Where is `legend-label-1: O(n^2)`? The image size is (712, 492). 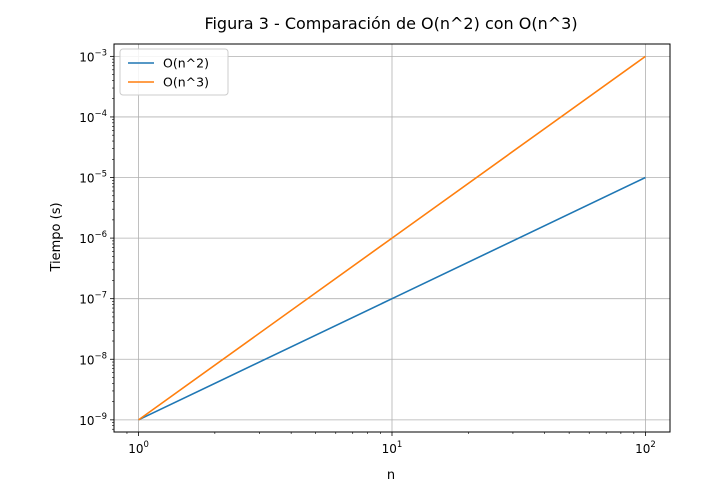
legend-label-1: O(n^2) is located at coordinates (186, 63).